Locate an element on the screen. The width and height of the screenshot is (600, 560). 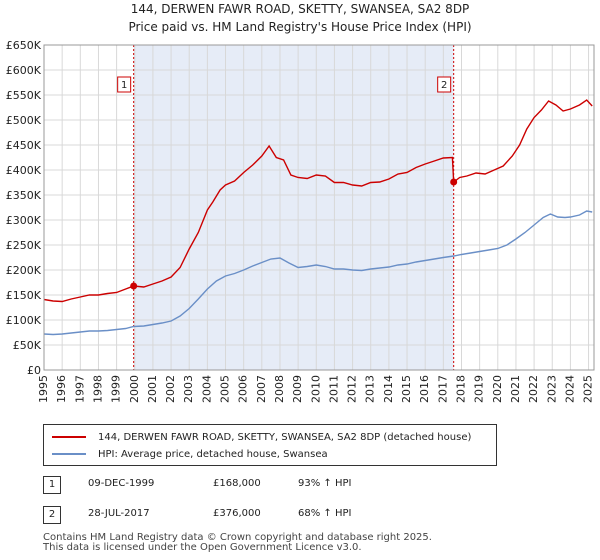
x-tick-label: 2017 is located at coordinates (442, 389).